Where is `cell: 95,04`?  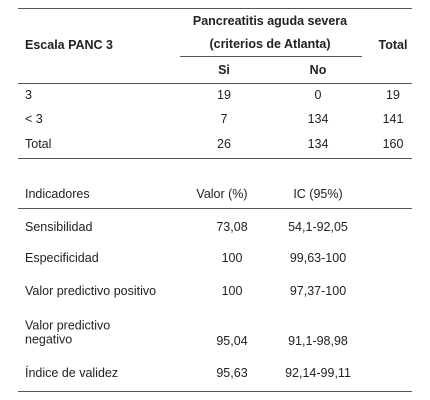 cell: 95,04 is located at coordinates (232, 340).